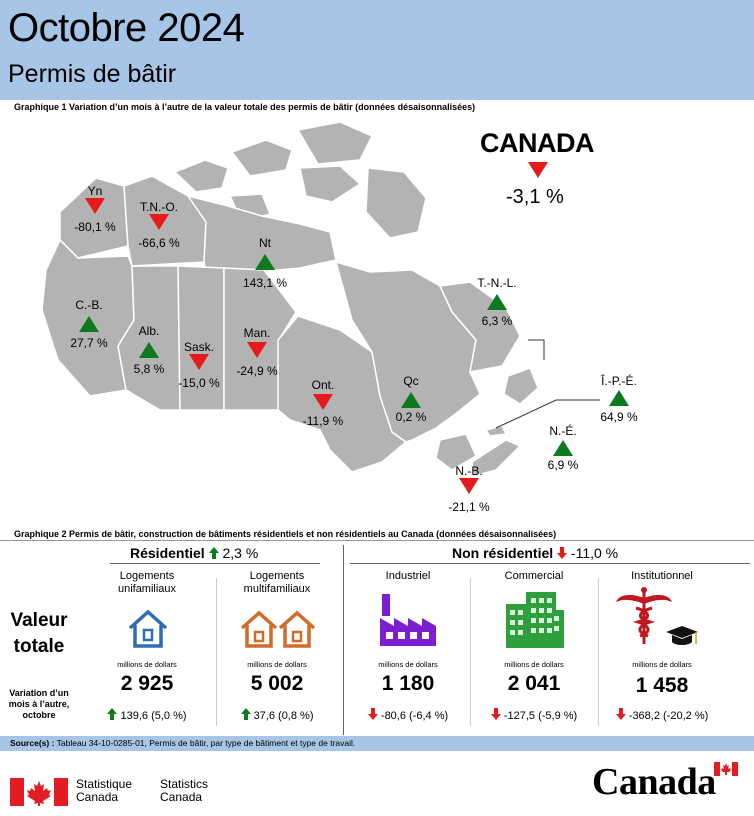 The width and height of the screenshot is (754, 816). Describe the element at coordinates (148, 628) in the screenshot. I see `house-icon` at that location.